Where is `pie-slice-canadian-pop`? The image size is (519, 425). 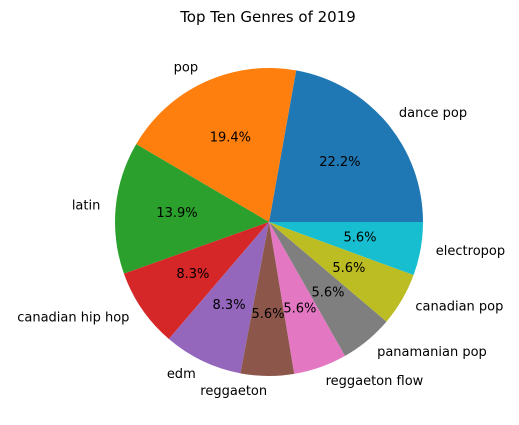
pie-slice-canadian-pop is located at coordinates (341, 272).